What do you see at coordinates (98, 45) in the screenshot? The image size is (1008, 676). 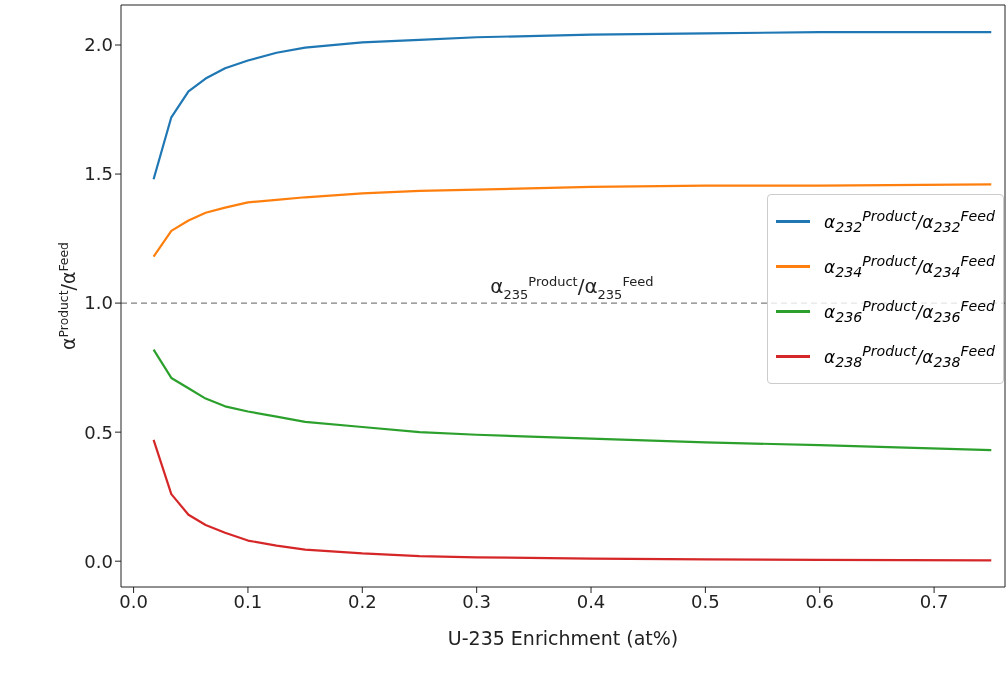 I see `y-tick-label: 2.0` at bounding box center [98, 45].